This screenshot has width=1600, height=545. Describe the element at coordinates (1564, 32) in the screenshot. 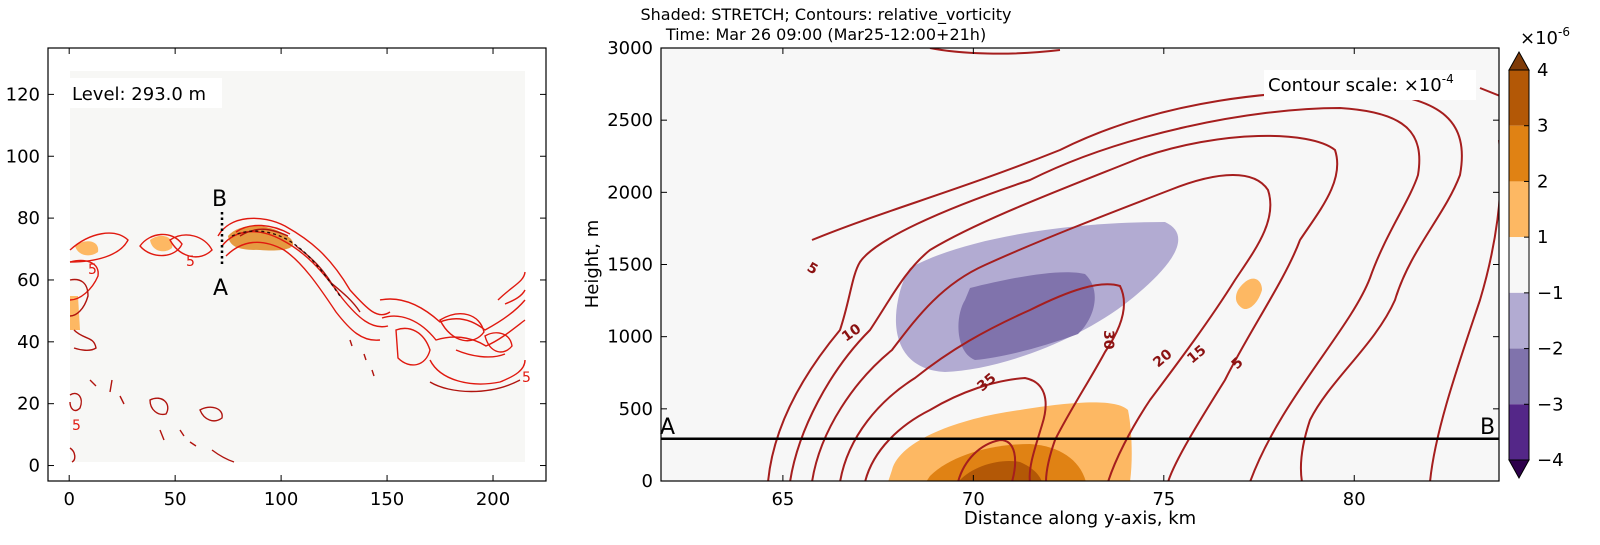

I see `colorbar-title-exp: -6` at that location.